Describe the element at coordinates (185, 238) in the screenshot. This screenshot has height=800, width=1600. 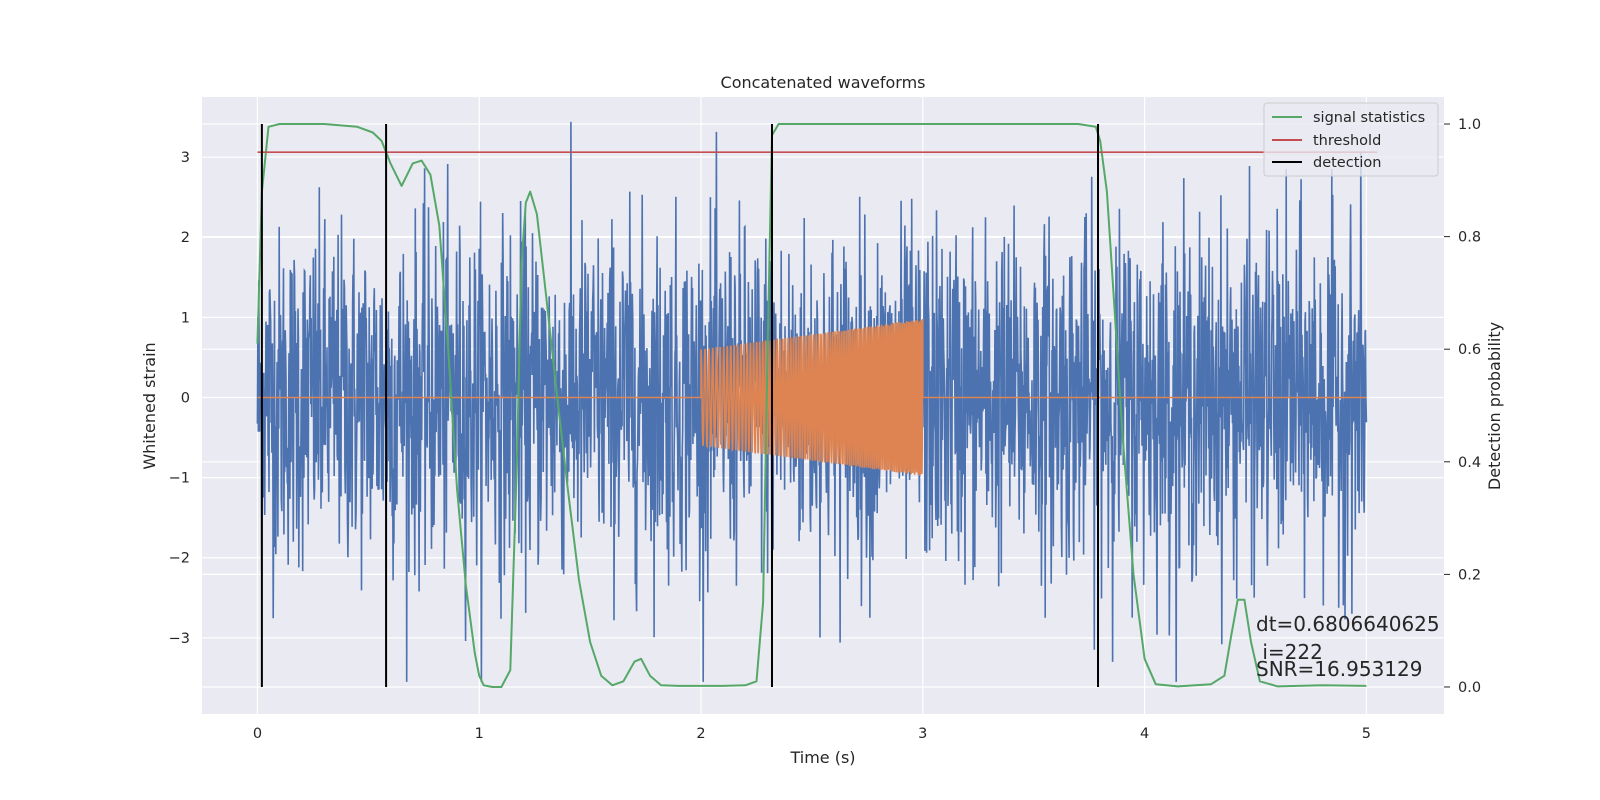
I see `y-tick-label: 2` at that location.